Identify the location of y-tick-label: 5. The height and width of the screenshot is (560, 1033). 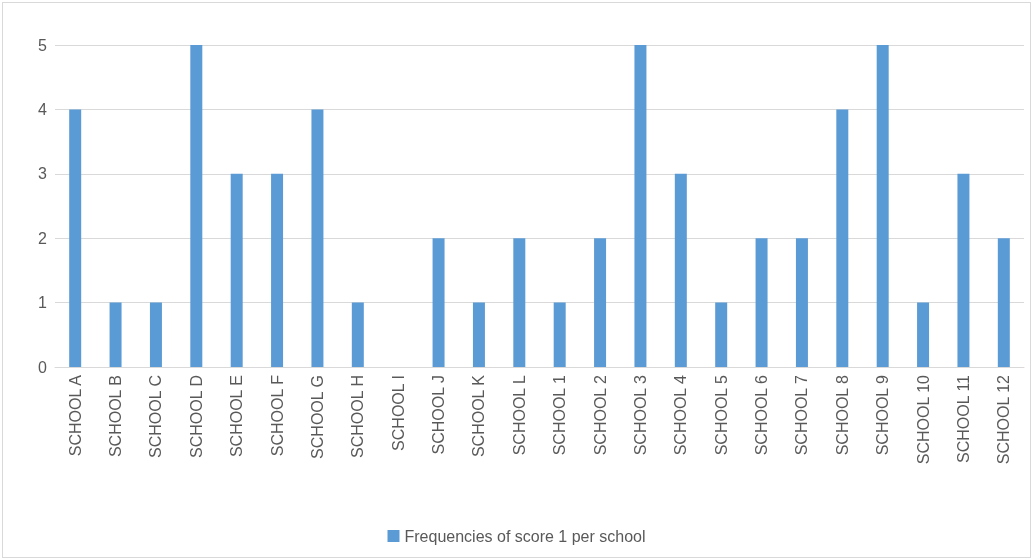
(43, 45).